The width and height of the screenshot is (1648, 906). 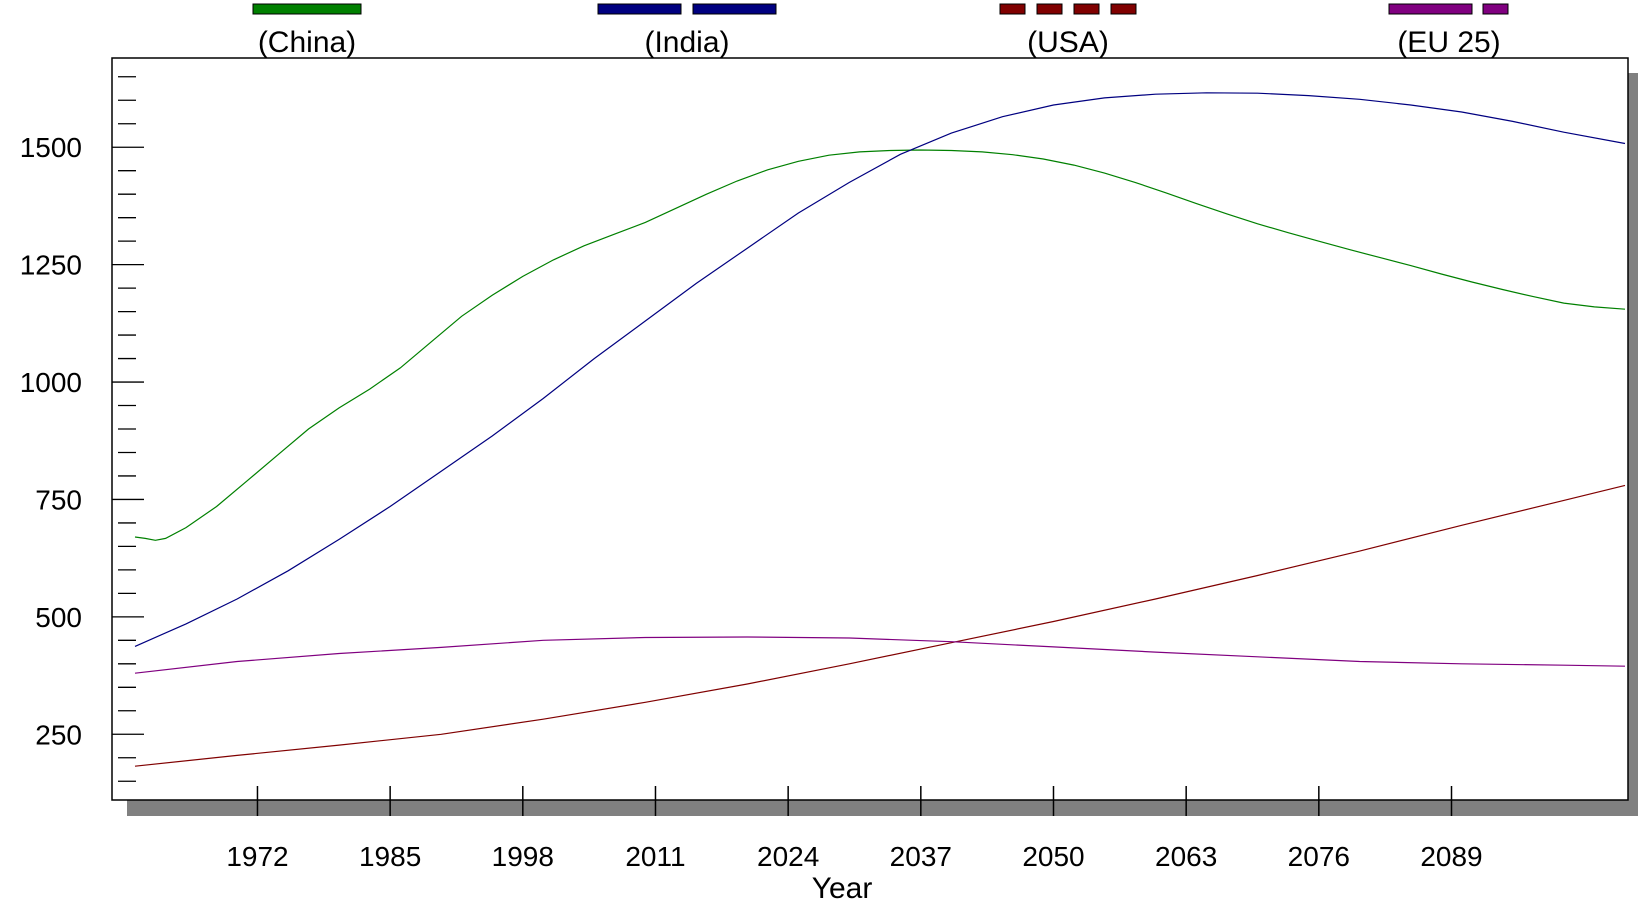 I want to click on legend-item: (China), so click(x=307, y=31).